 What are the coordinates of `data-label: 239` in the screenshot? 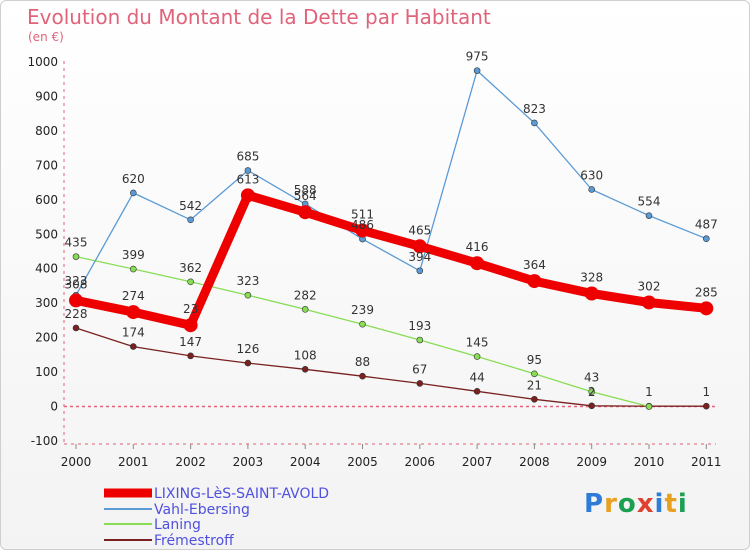 It's located at (362, 310).